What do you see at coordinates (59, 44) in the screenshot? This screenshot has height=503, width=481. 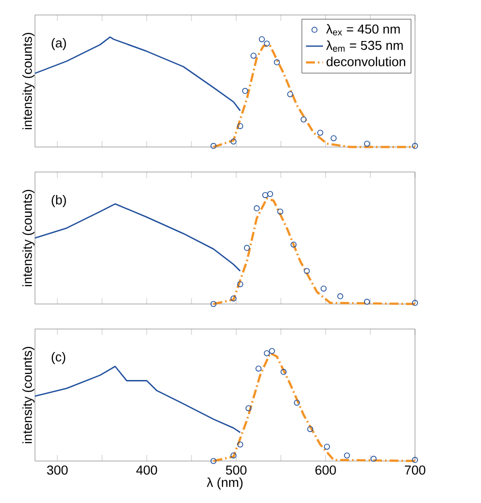 I see `annotation: (a)` at bounding box center [59, 44].